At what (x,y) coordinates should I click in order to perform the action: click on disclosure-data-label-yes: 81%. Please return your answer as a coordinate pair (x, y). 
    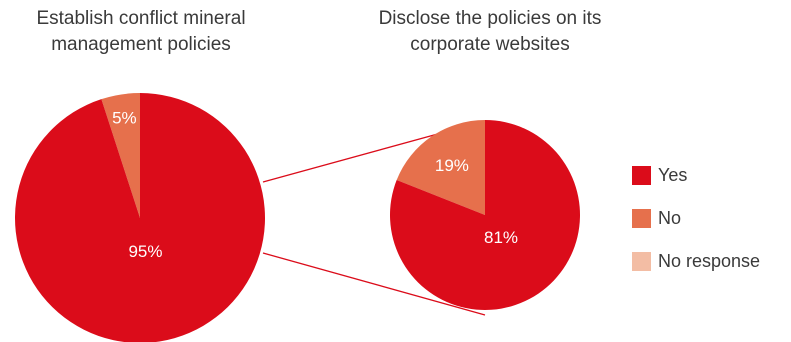
    Looking at the image, I should click on (501, 237).